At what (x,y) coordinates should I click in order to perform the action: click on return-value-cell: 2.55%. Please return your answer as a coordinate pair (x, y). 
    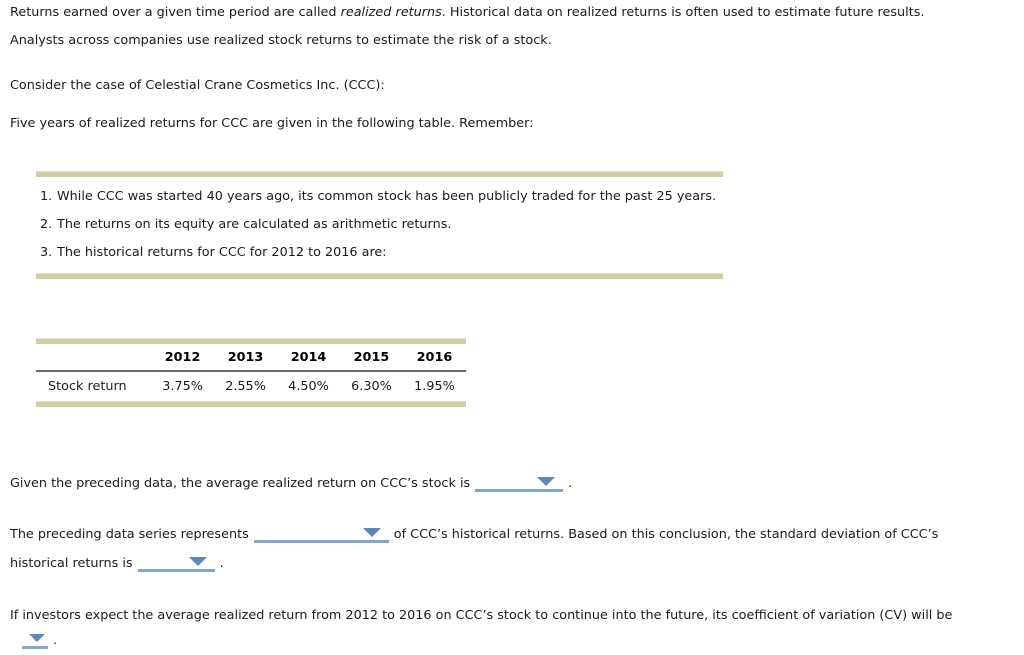
    Looking at the image, I should click on (245, 386).